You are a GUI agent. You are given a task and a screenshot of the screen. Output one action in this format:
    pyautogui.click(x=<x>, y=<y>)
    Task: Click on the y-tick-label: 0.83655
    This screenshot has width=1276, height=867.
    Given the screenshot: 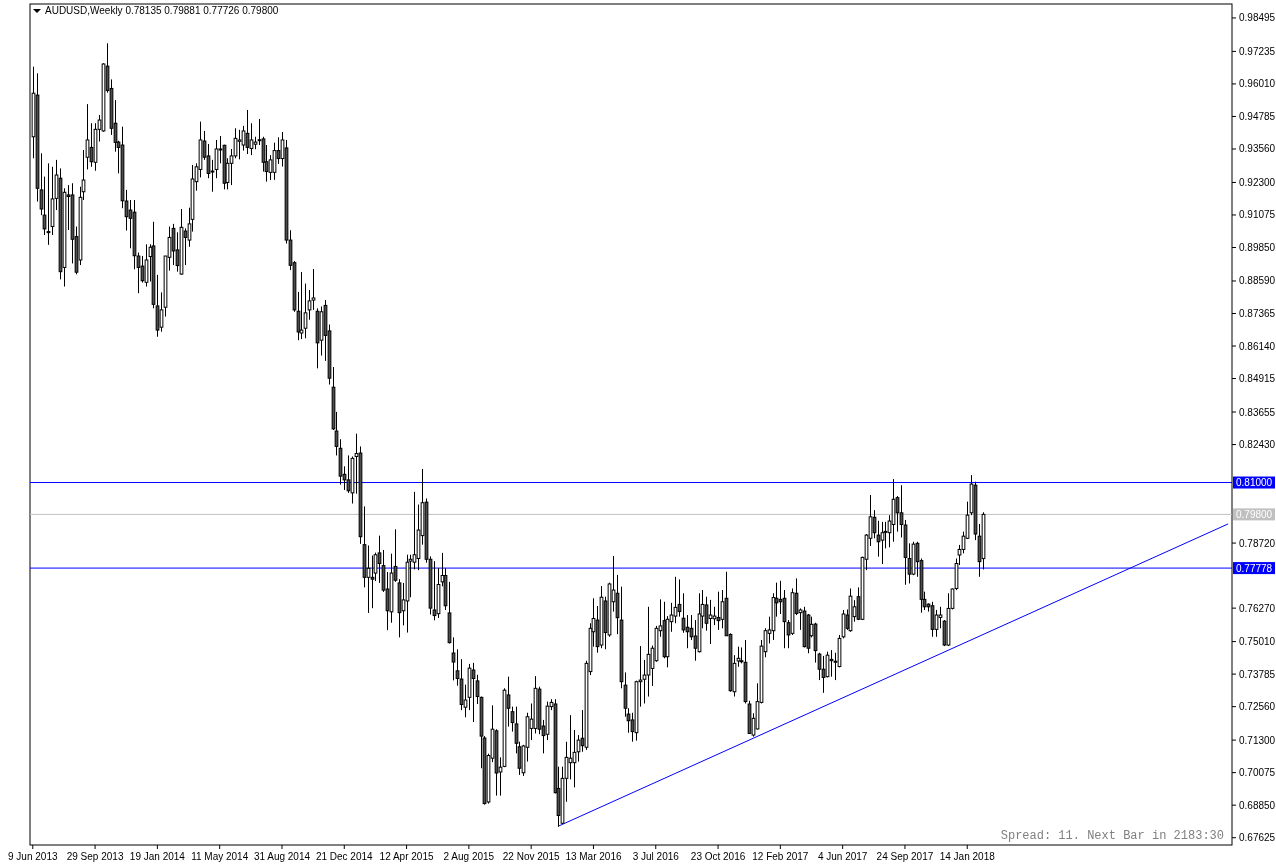 What is the action you would take?
    pyautogui.click(x=1257, y=412)
    